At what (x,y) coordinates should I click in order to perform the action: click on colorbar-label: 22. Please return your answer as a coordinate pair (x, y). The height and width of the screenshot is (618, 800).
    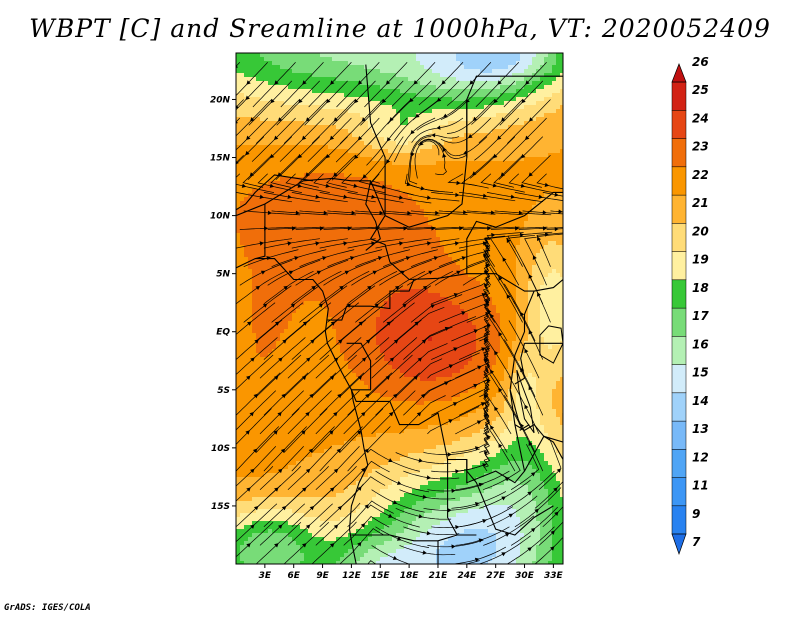
    Looking at the image, I should click on (700, 175).